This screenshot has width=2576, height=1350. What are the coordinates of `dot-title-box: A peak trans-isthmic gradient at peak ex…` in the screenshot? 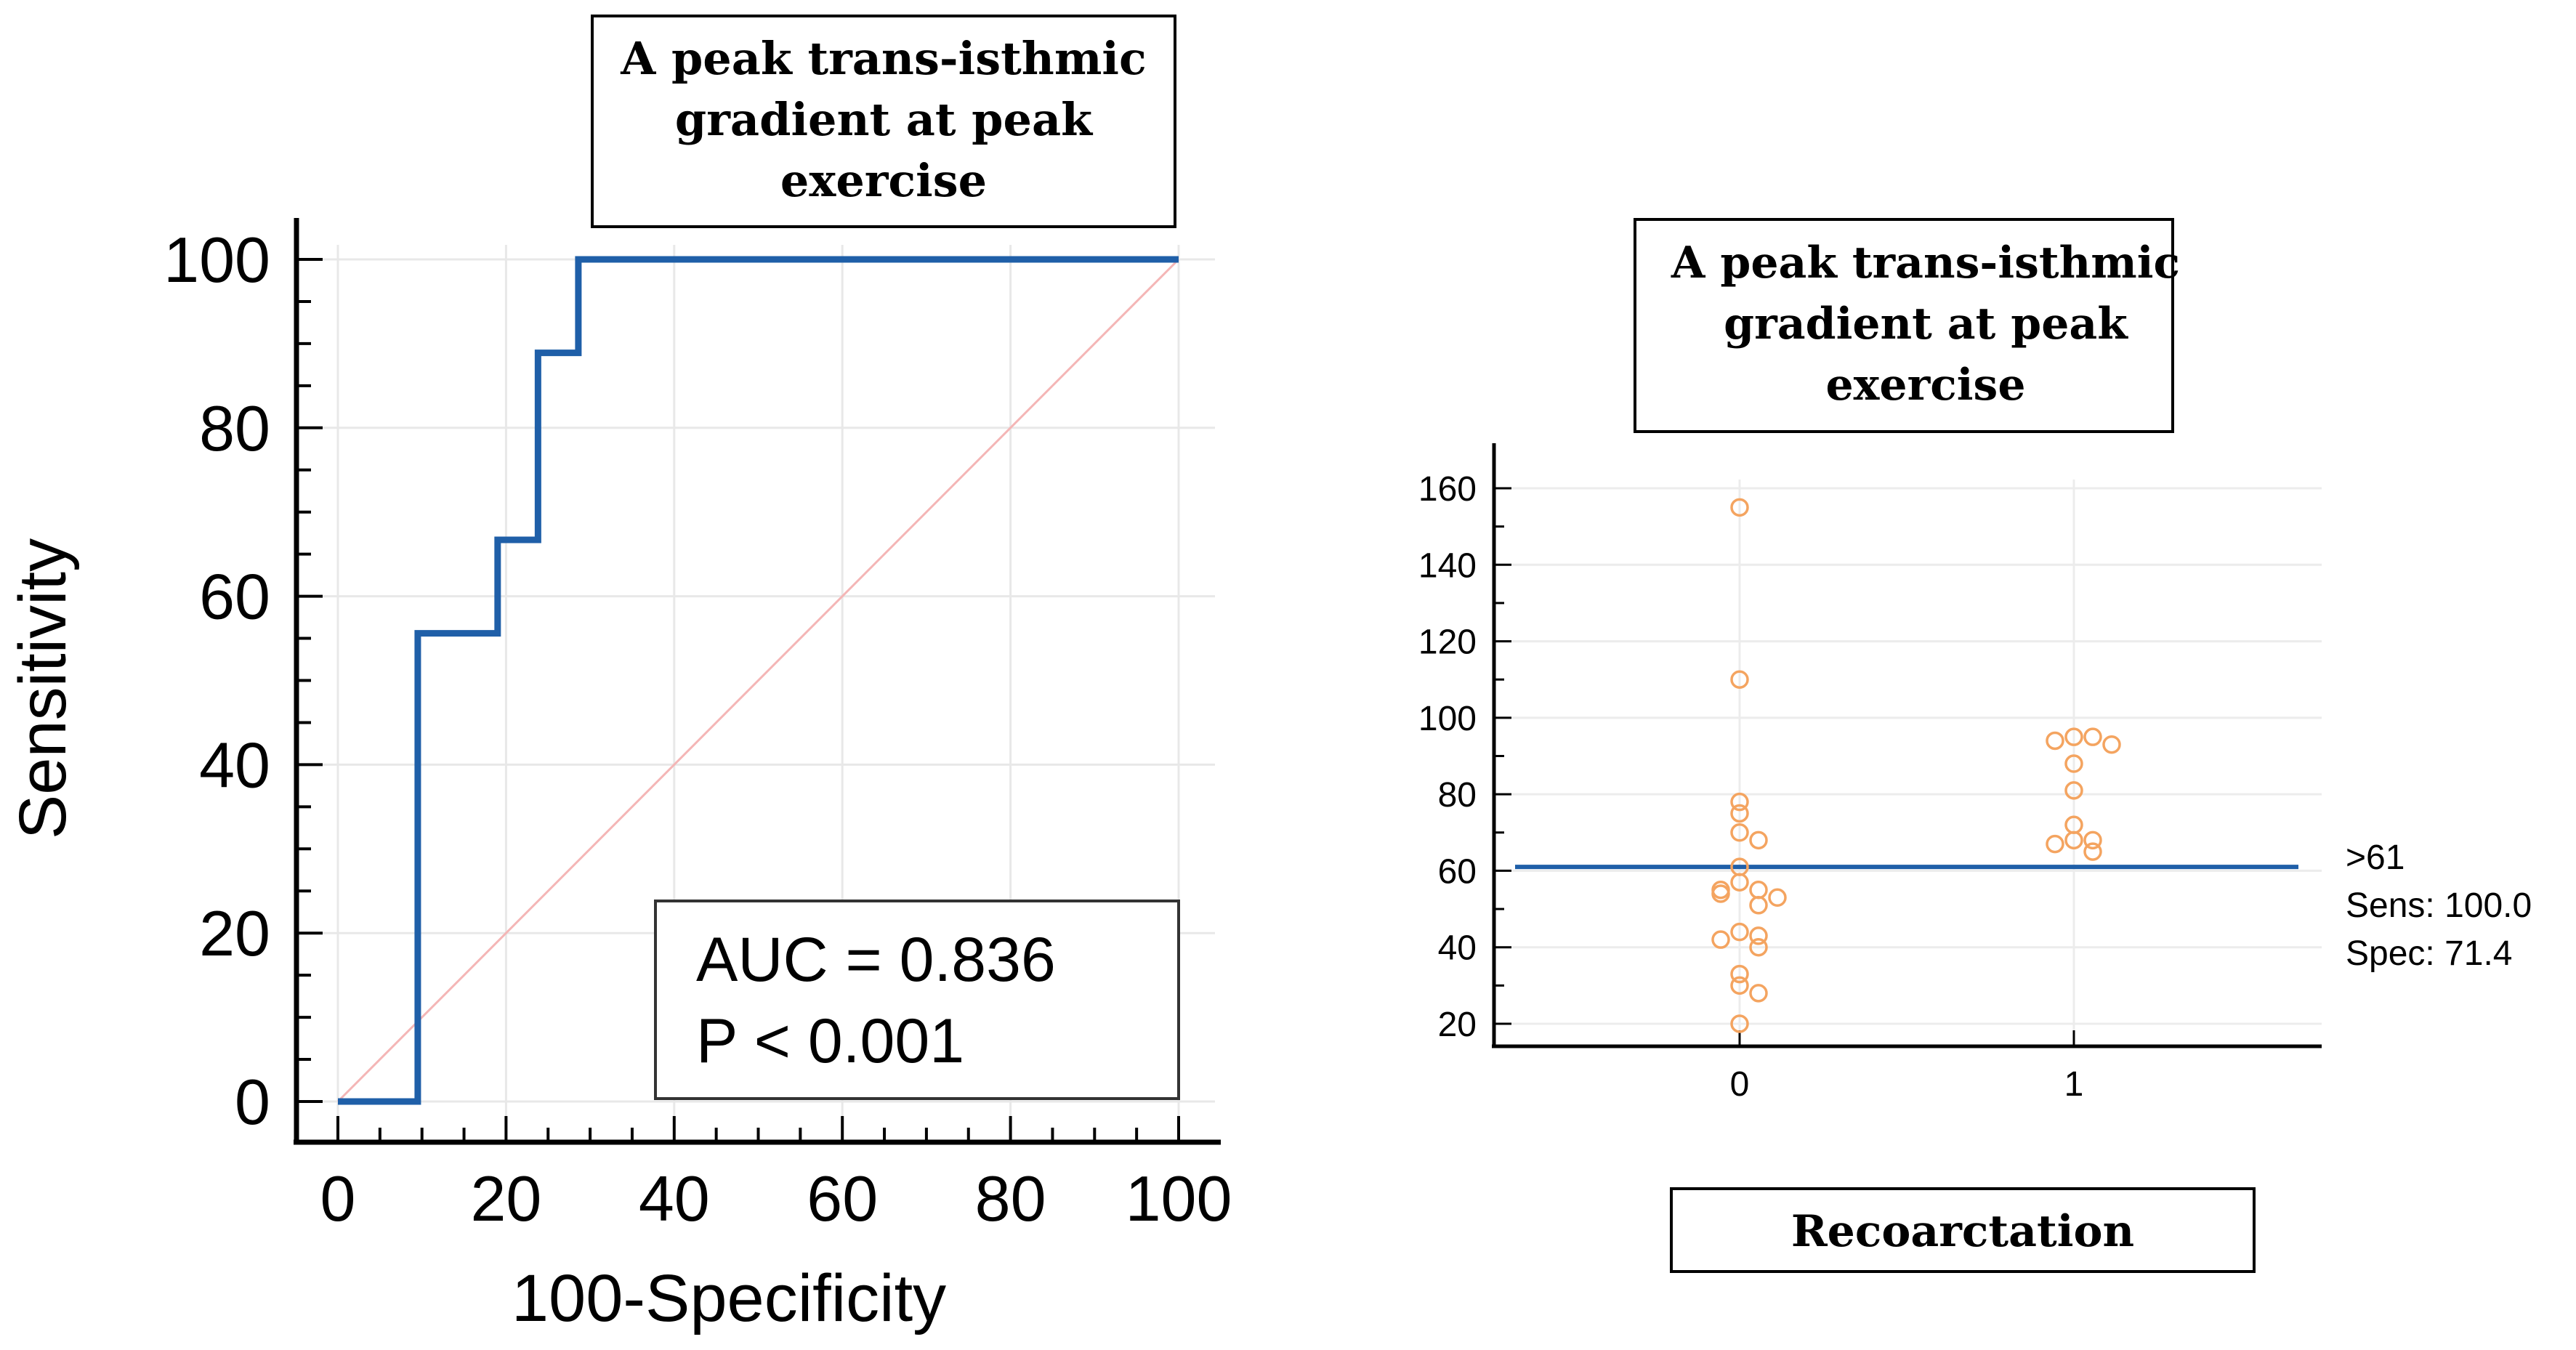 It's located at (1907, 326).